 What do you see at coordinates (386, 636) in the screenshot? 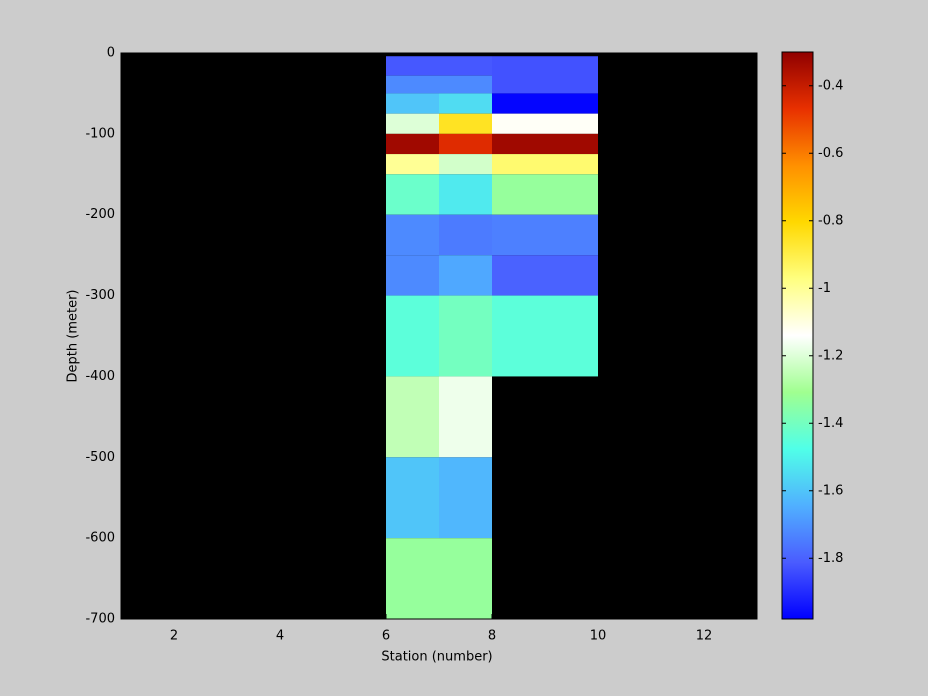
I see `x-tick-label: 6` at bounding box center [386, 636].